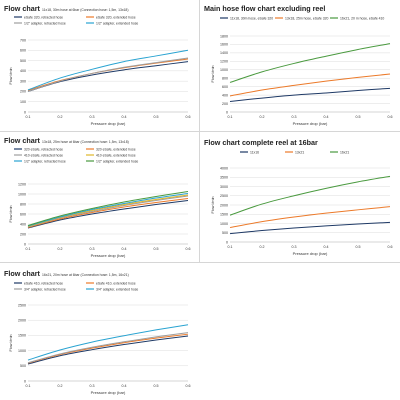  Describe the element at coordinates (43, 17) in the screenshot. I see `legend-label: eSafe 320, retracted hose` at that location.